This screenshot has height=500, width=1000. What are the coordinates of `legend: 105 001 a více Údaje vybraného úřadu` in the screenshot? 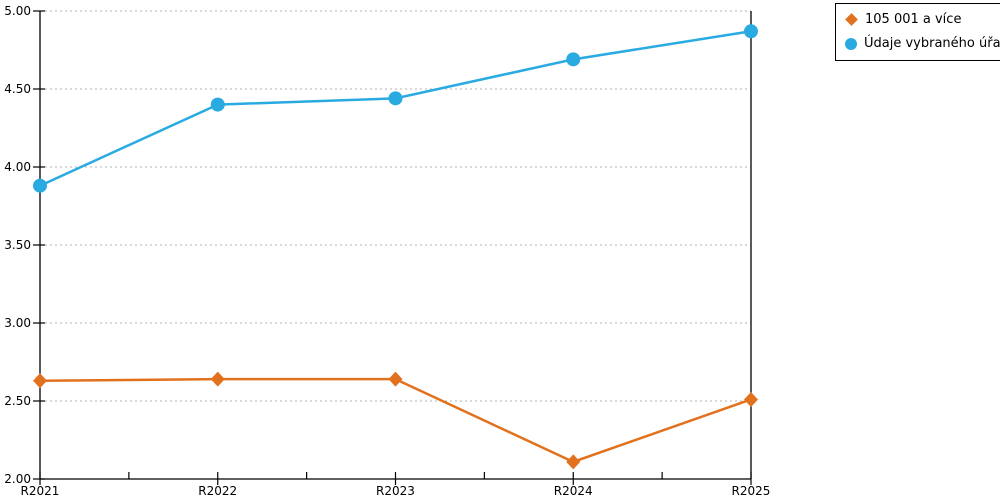 It's located at (917, 32).